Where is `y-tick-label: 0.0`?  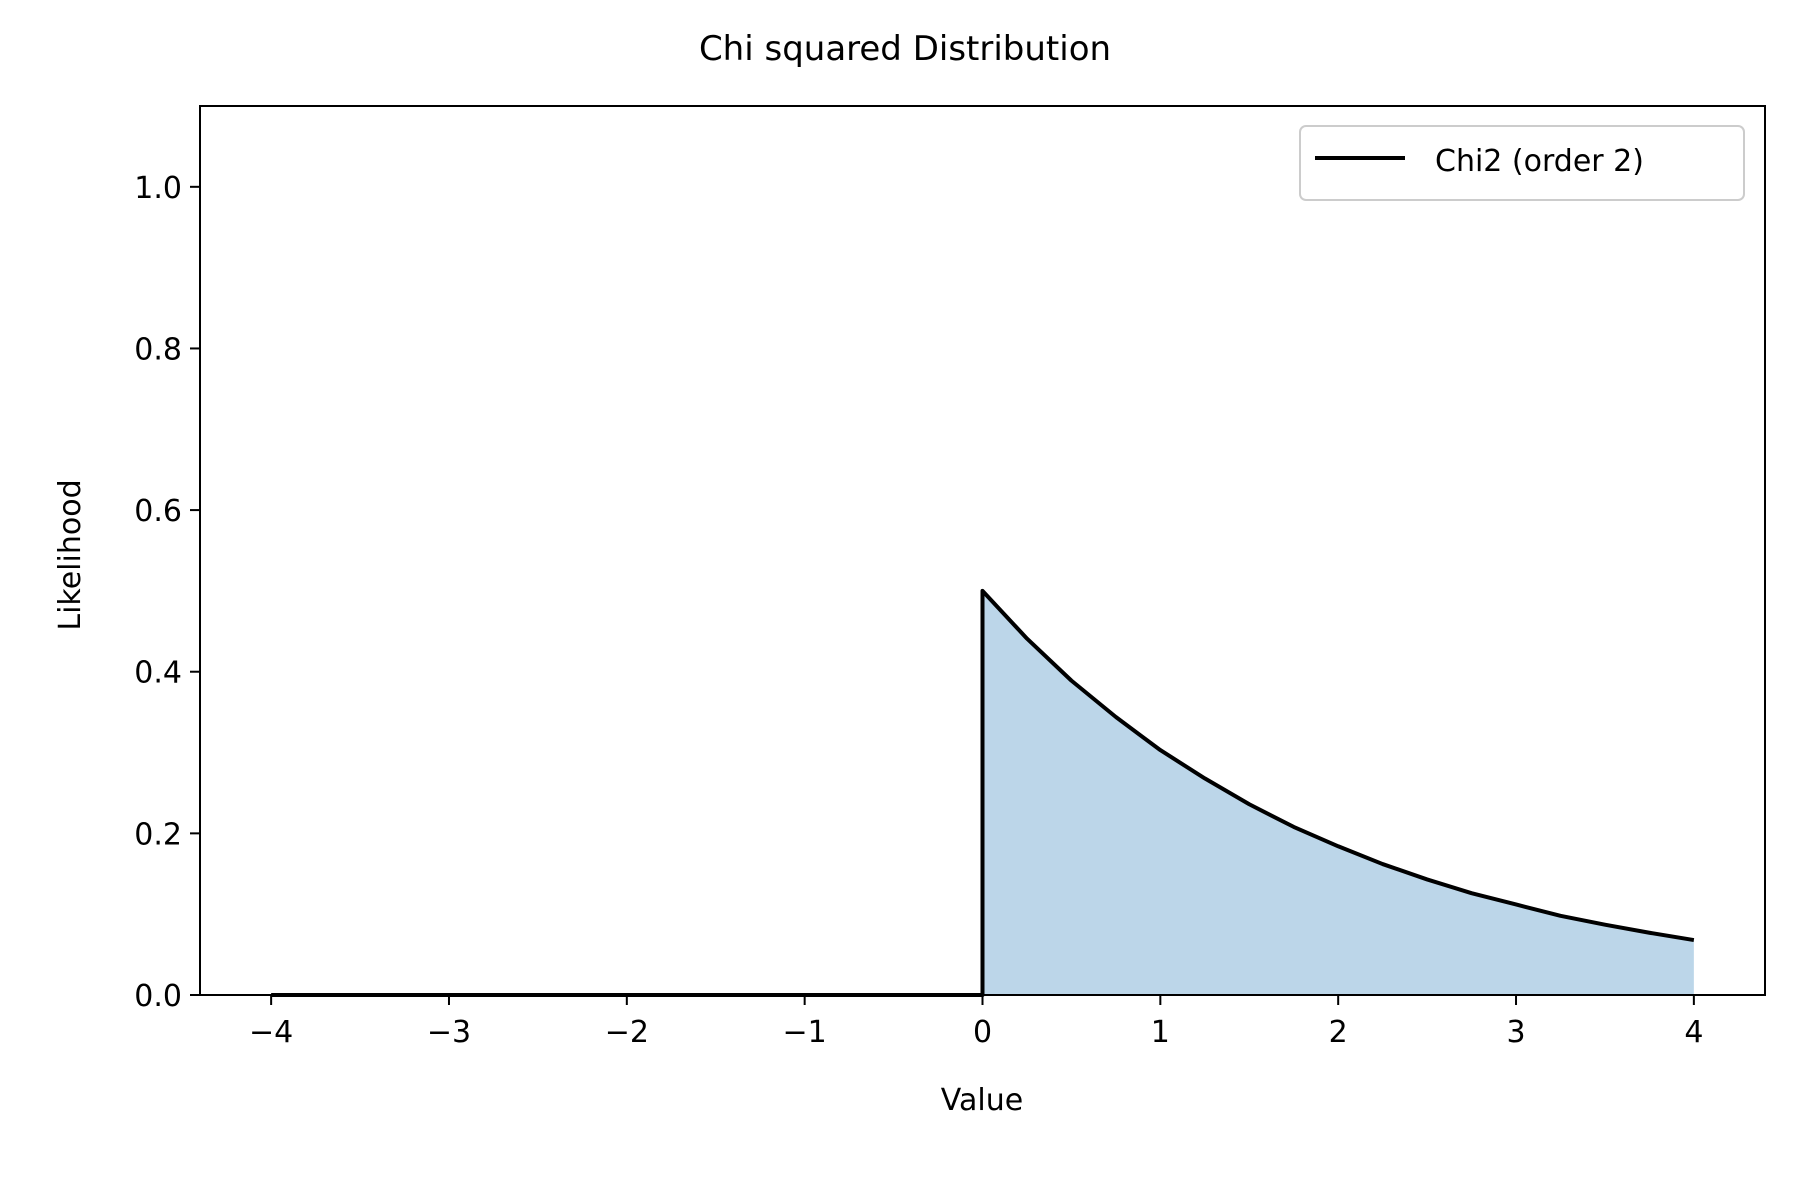
y-tick-label: 0.0 is located at coordinates (158, 996).